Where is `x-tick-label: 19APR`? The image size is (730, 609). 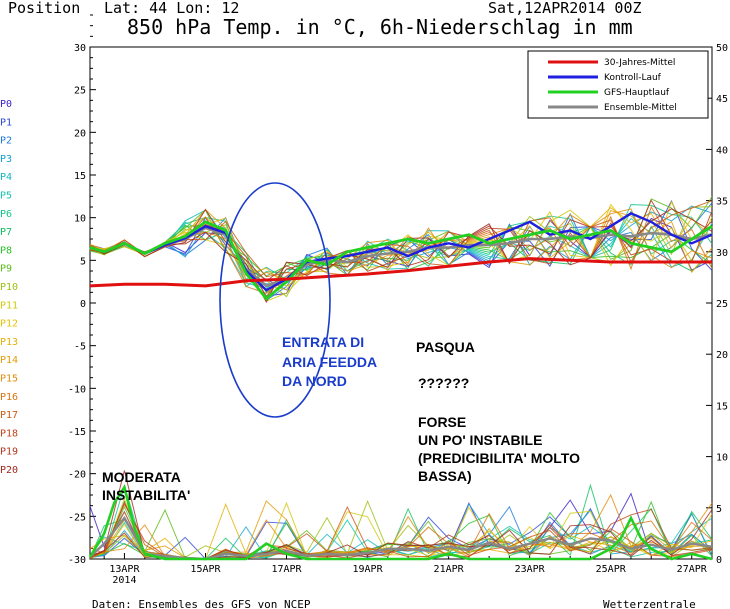
x-tick-label: 19APR is located at coordinates (368, 569).